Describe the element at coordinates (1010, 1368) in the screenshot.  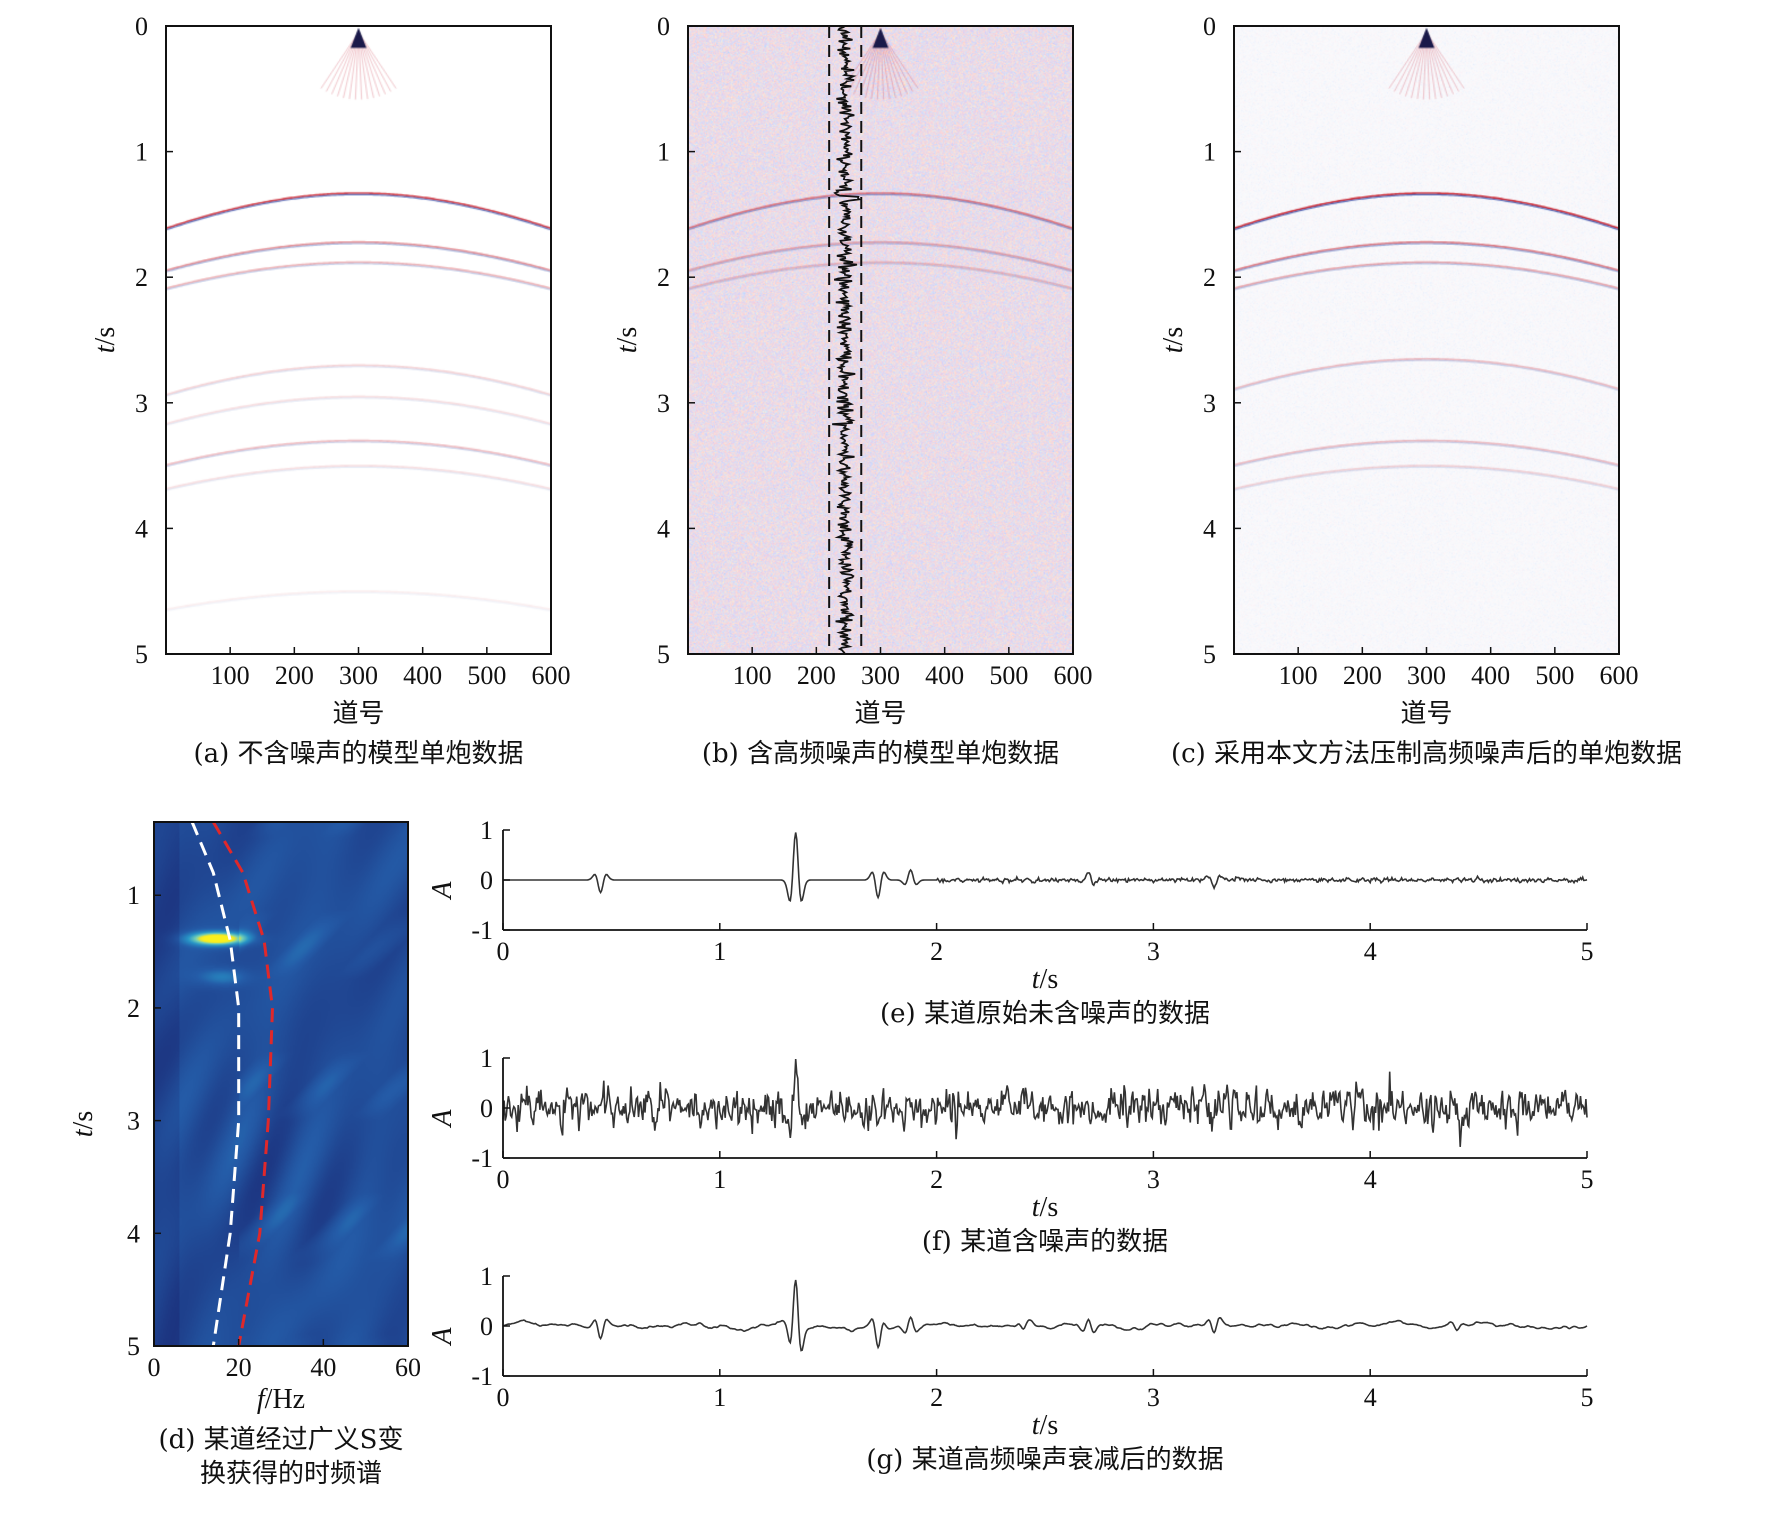
I see `panel-g-trace-denoised: 0 1 2 3 4 510-1At/s(g) 某道高频噪声衰减后的数据` at that location.